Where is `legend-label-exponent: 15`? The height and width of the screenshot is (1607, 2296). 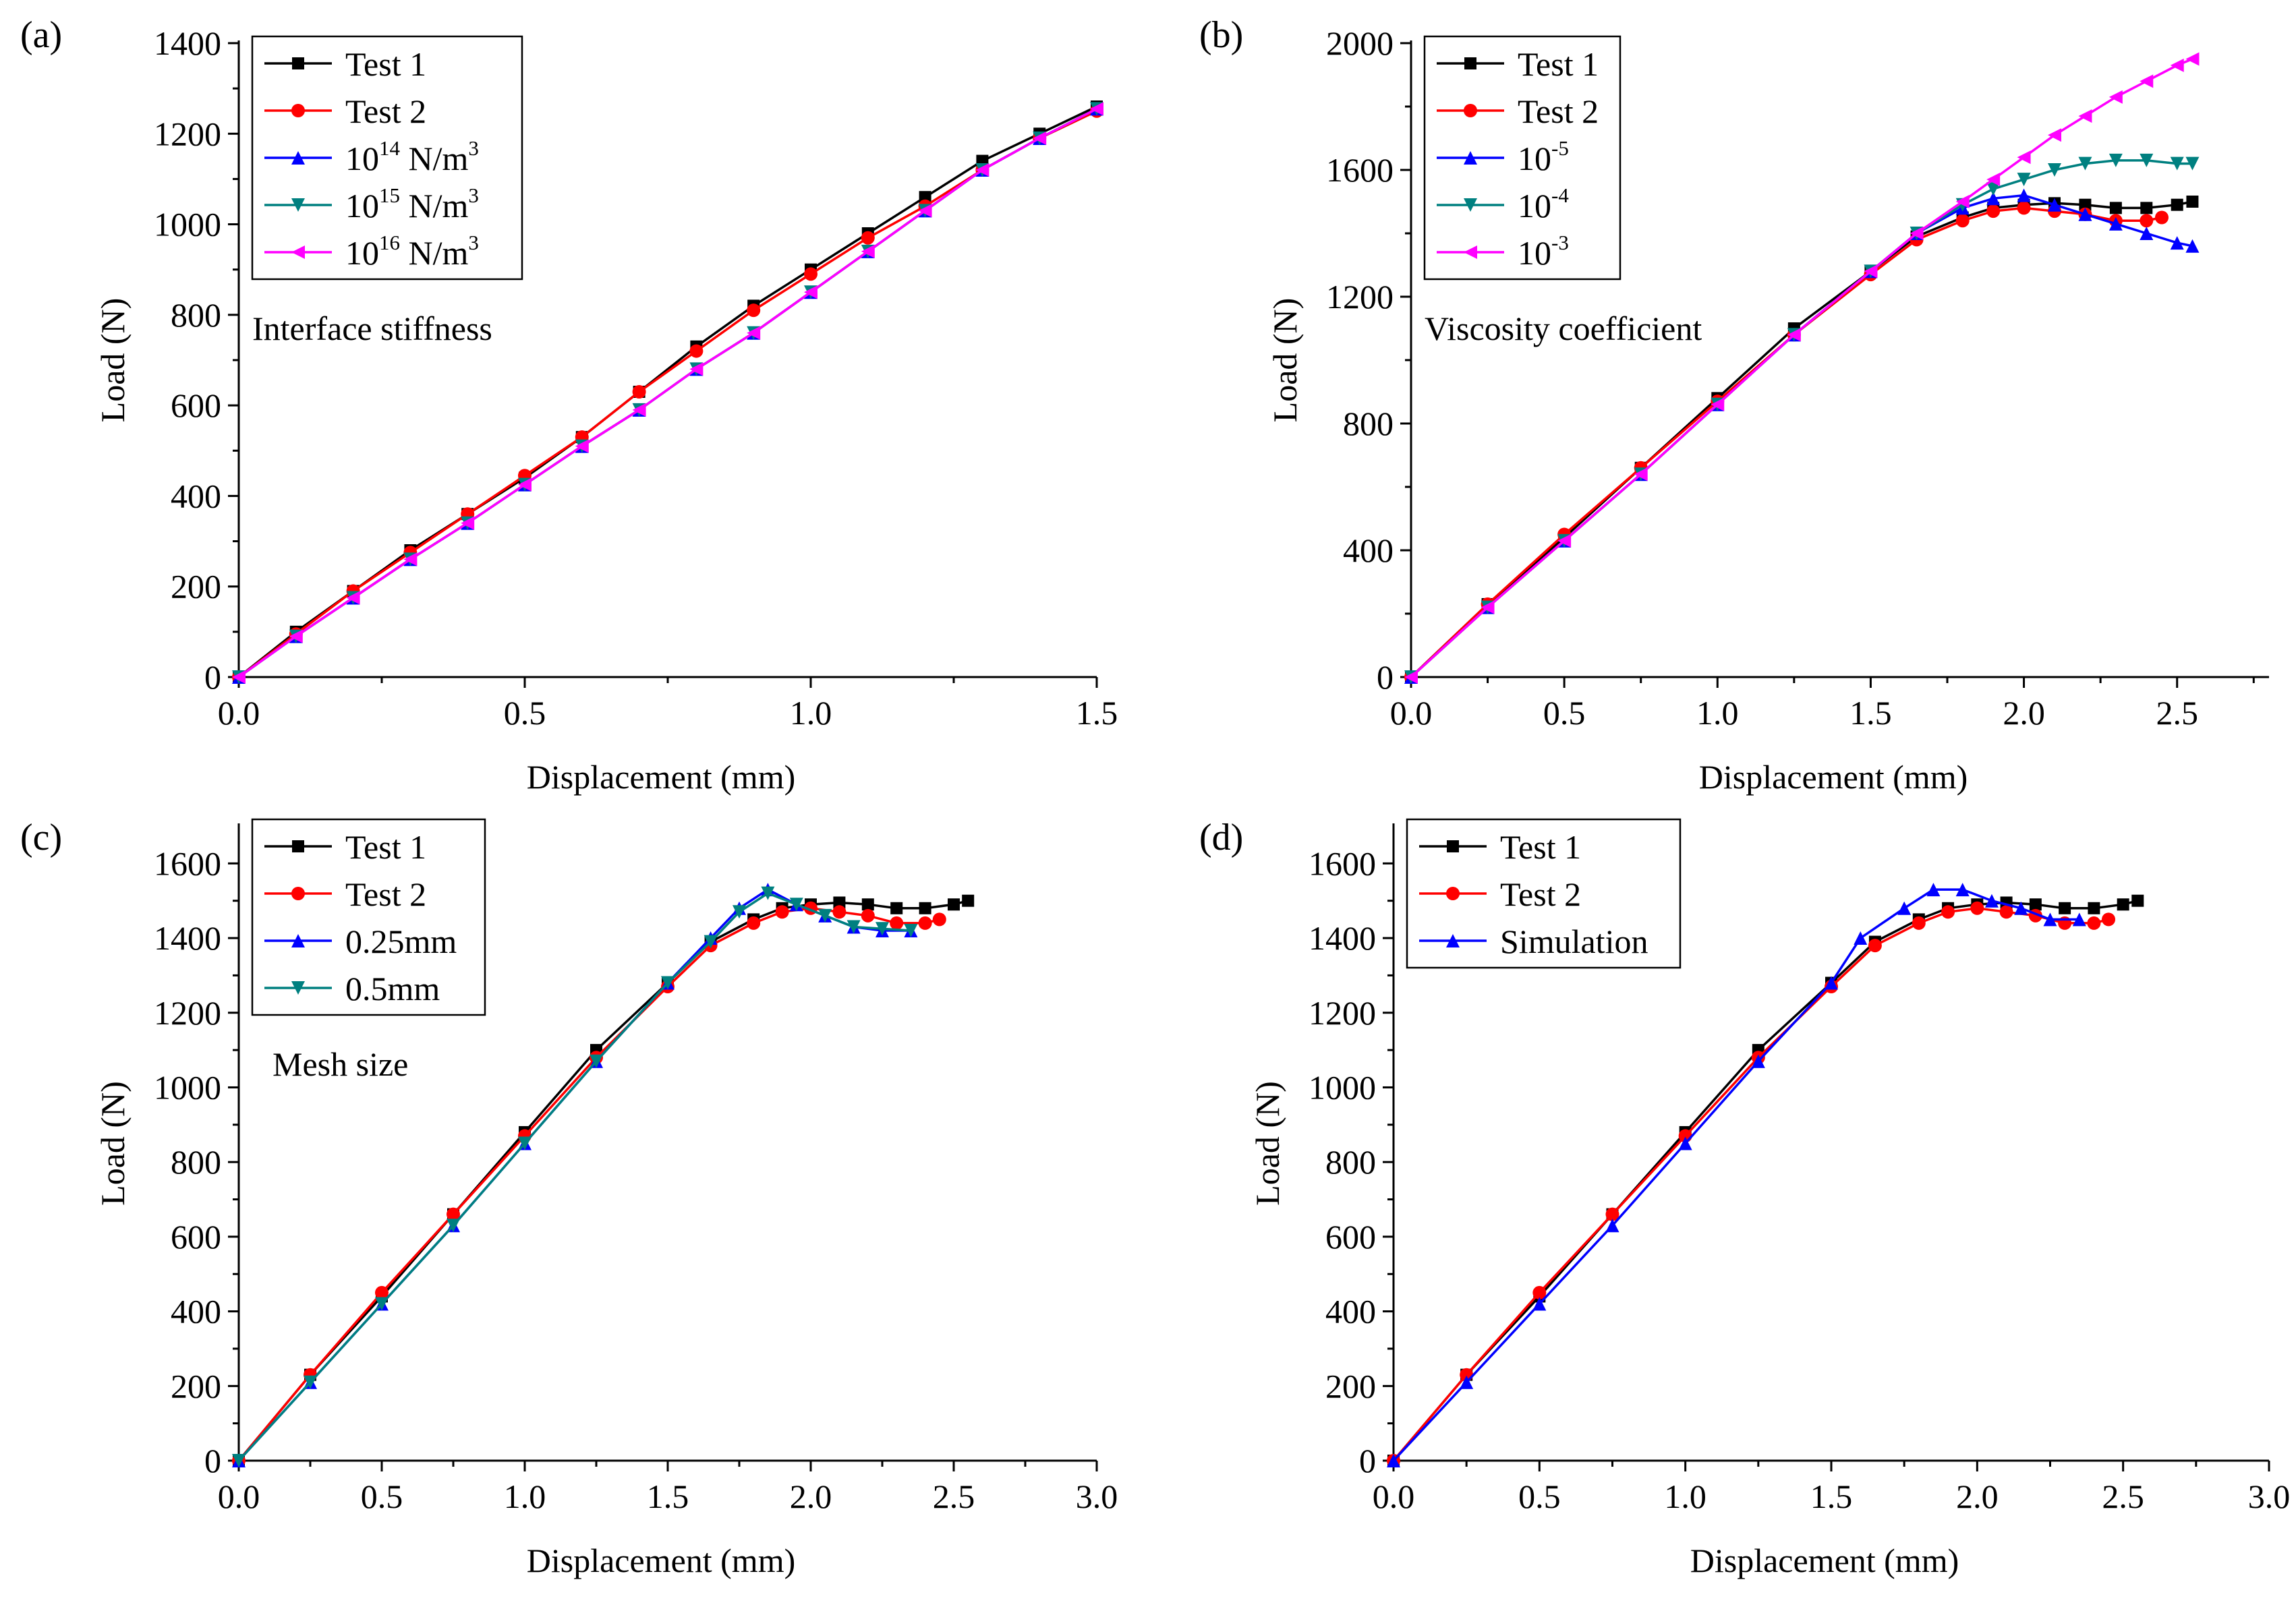
legend-label-exponent: 15 is located at coordinates (389, 195).